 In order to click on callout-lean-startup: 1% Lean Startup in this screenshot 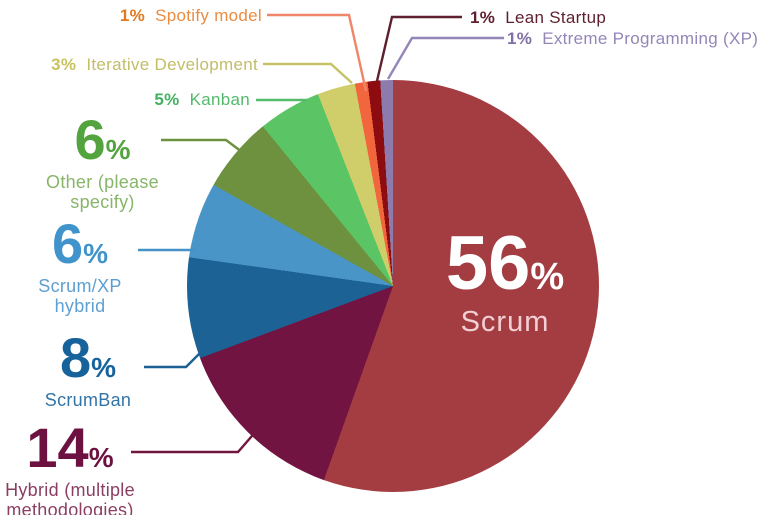, I will do `click(538, 18)`.